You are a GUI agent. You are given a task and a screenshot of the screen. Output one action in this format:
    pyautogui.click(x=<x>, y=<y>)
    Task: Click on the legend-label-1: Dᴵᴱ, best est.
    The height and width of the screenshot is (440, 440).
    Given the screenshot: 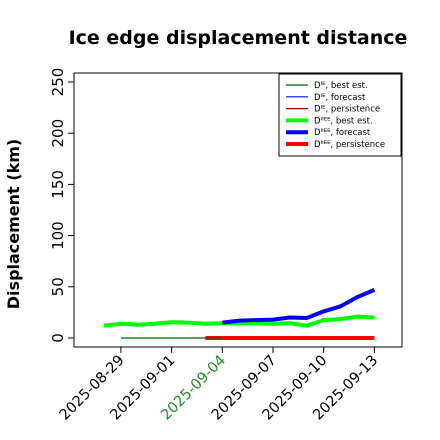 What is the action you would take?
    pyautogui.click(x=341, y=86)
    